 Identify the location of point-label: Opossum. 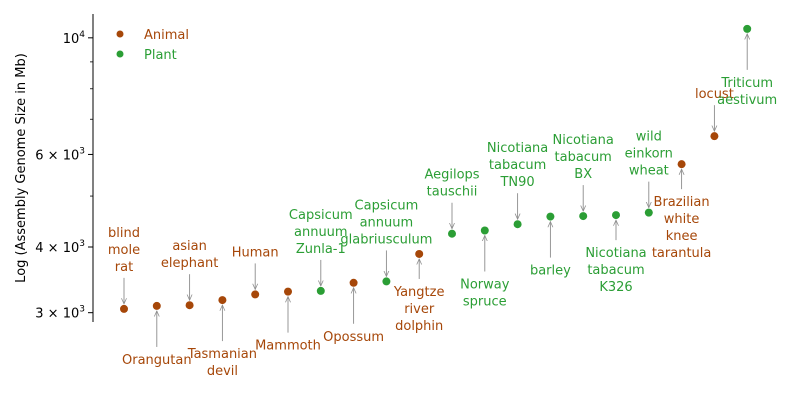
(353, 337).